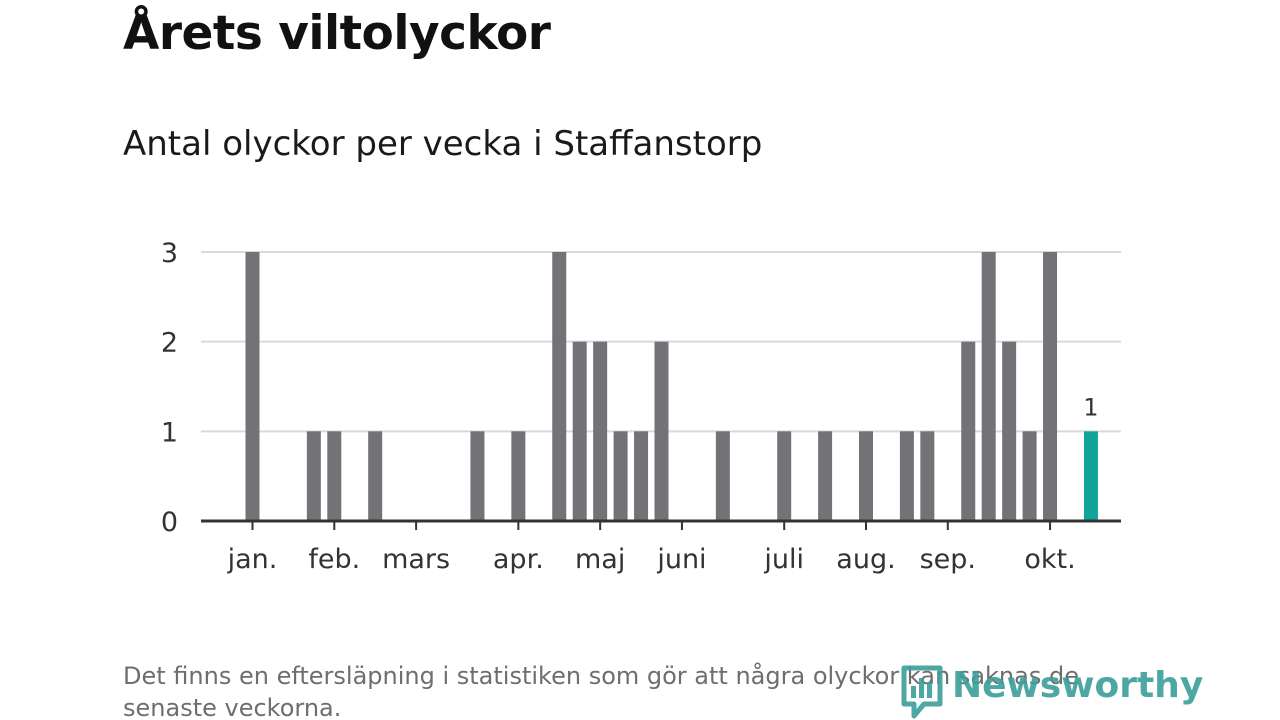 This screenshot has height=720, width=1280. What do you see at coordinates (169, 253) in the screenshot?
I see `y-tick-label: 3` at bounding box center [169, 253].